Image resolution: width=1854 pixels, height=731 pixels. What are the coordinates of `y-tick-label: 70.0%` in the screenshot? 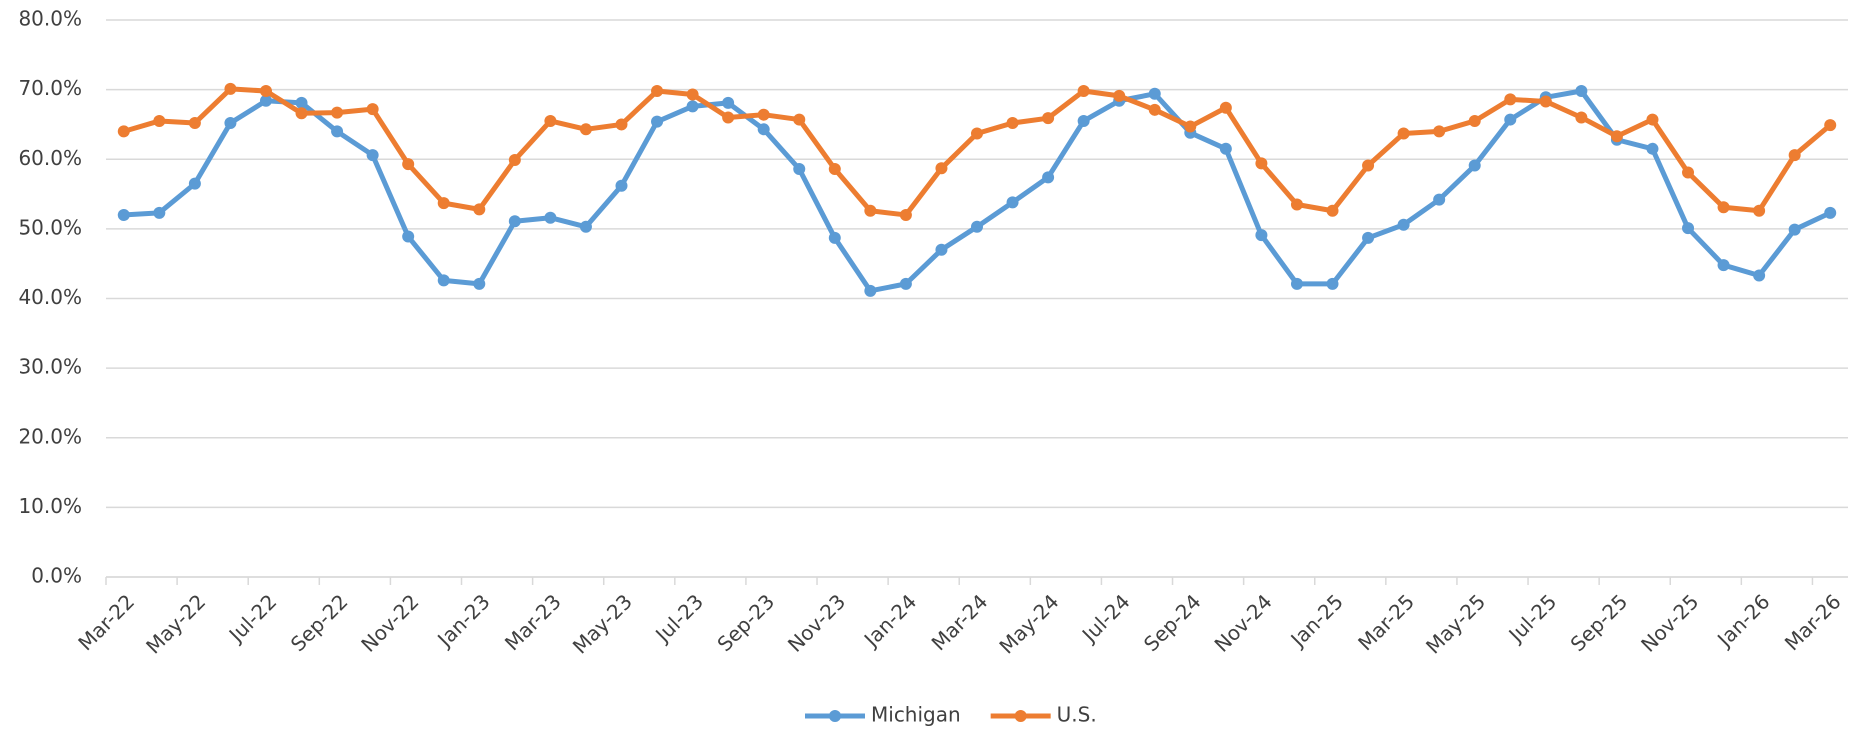 It's located at (50, 88).